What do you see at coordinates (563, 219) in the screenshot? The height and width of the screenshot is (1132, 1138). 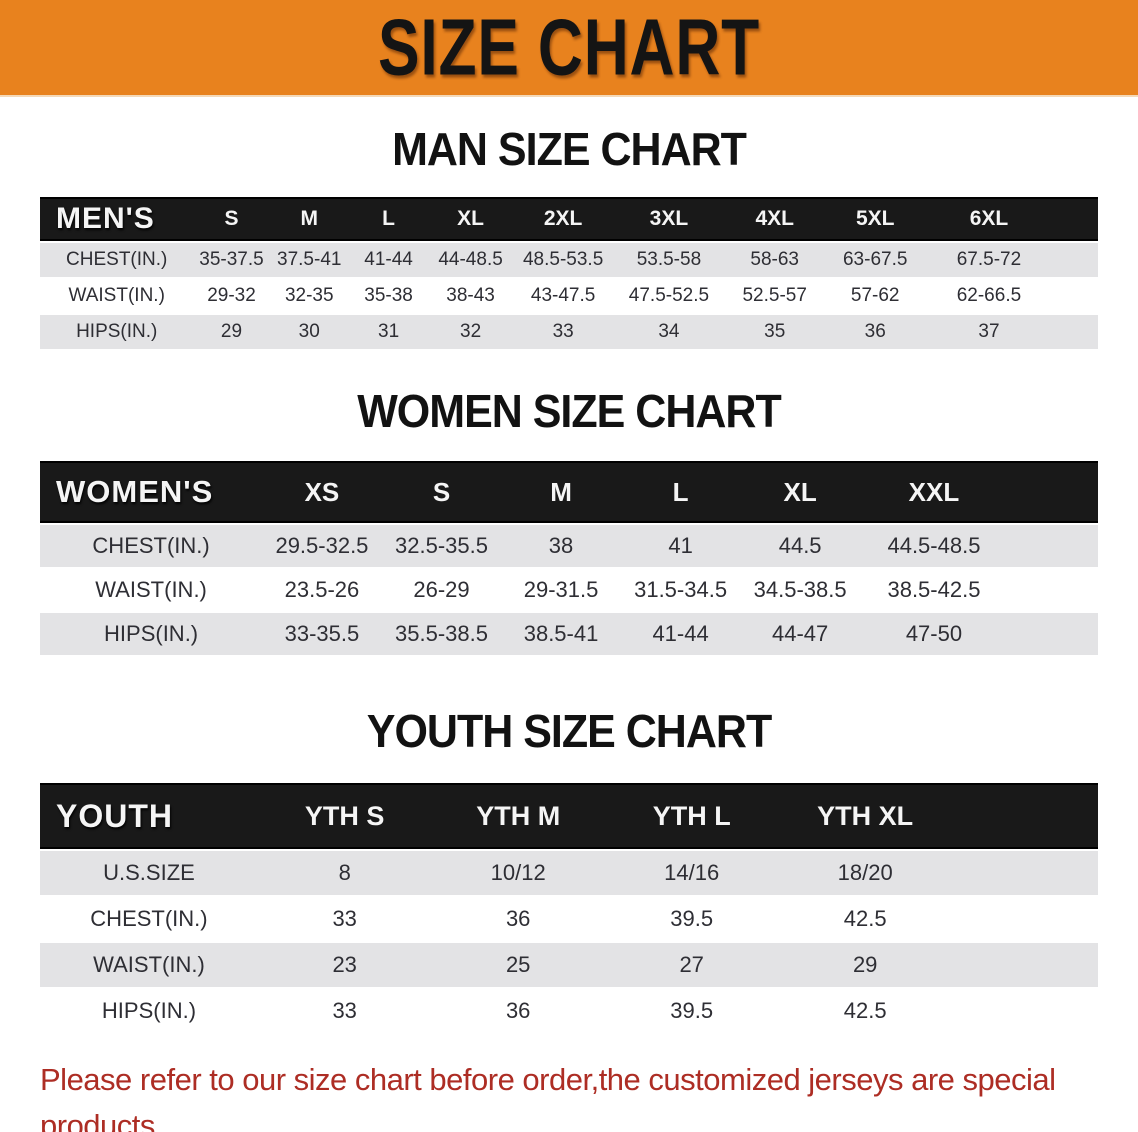 I see `size-column-header: 2XL` at bounding box center [563, 219].